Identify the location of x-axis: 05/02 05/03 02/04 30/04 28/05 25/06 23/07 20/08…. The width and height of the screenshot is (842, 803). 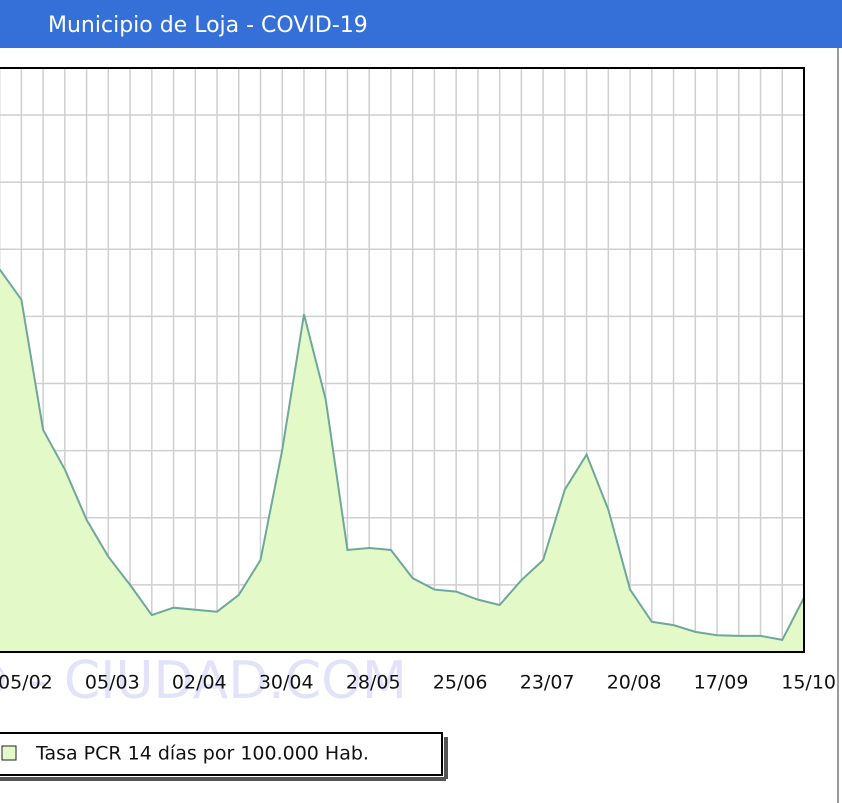
(418, 683).